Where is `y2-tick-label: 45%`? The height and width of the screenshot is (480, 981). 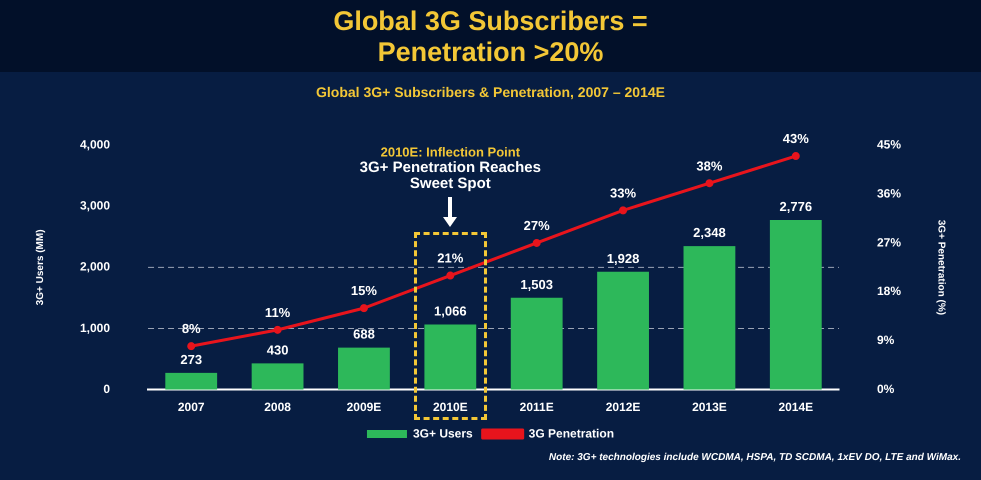
y2-tick-label: 45% is located at coordinates (889, 145).